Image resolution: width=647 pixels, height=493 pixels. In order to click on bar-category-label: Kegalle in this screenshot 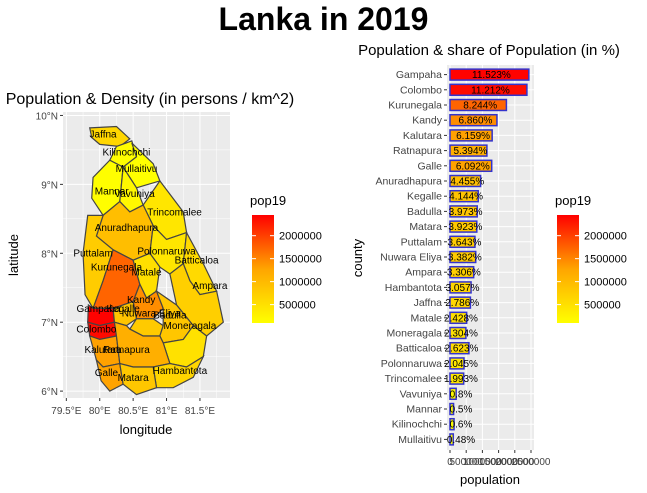, I will do `click(424, 197)`.